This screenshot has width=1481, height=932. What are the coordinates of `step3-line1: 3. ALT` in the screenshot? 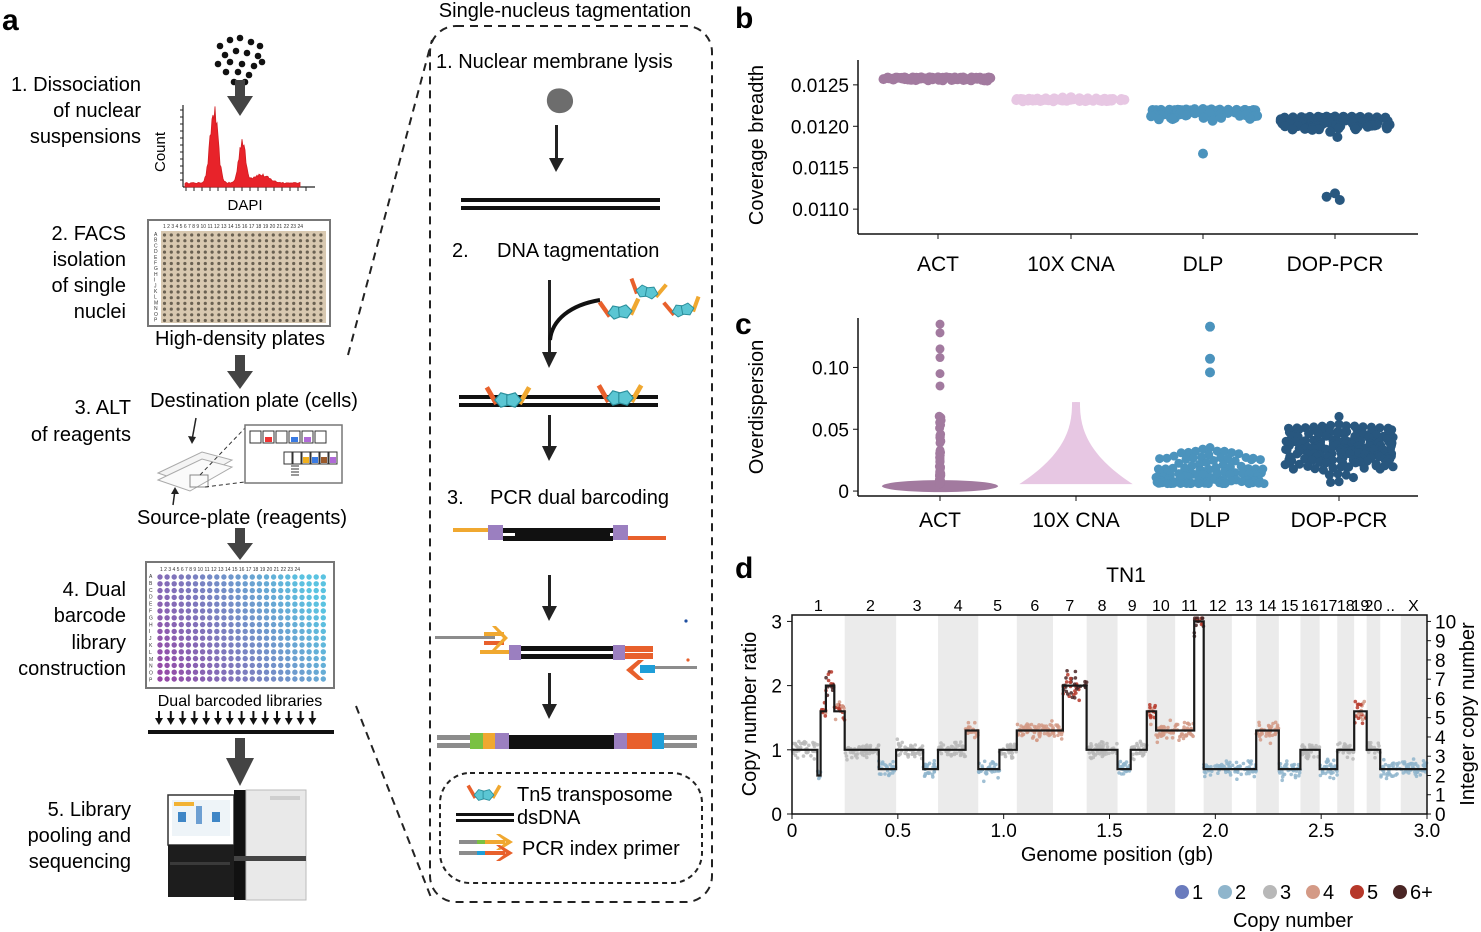 It's located at (103, 408).